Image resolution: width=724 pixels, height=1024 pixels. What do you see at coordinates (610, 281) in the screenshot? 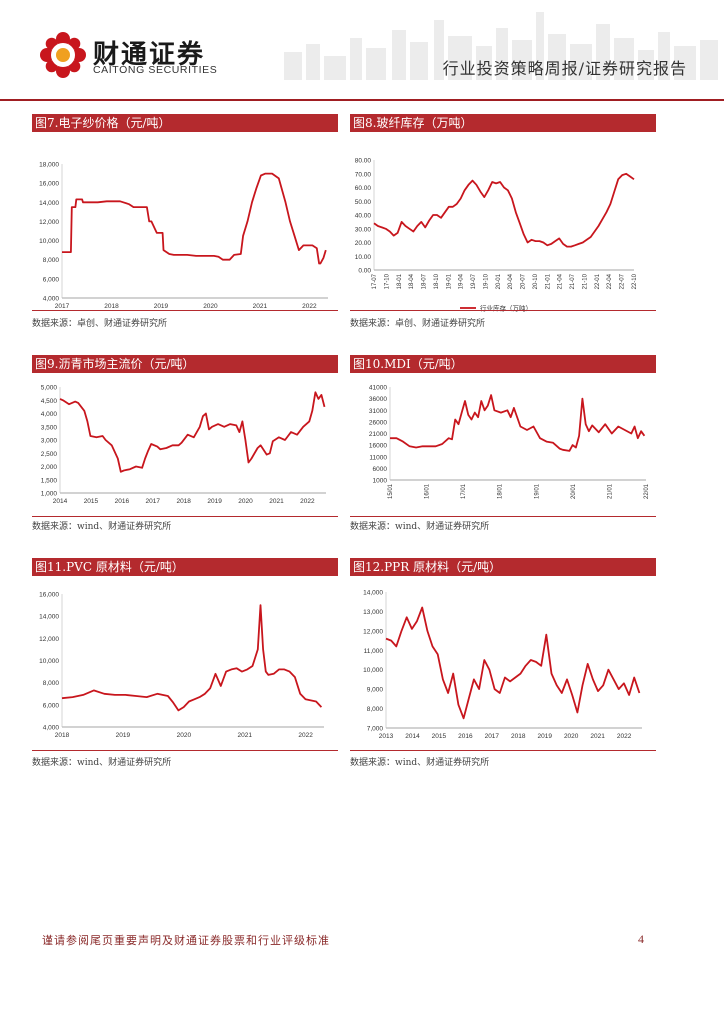
I see `x-tick-label: 22-04` at bounding box center [610, 281].